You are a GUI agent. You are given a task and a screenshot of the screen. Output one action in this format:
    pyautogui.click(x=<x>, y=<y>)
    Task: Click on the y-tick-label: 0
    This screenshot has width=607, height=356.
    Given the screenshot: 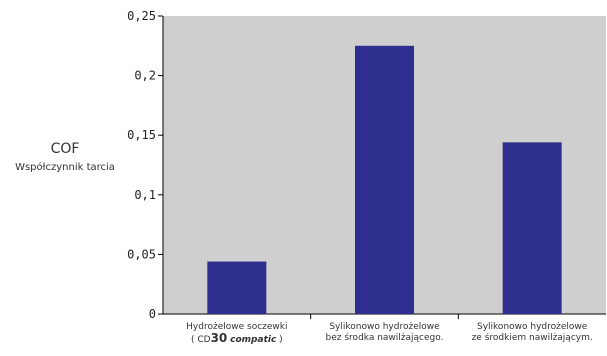 What is the action you would take?
    pyautogui.click(x=152, y=314)
    